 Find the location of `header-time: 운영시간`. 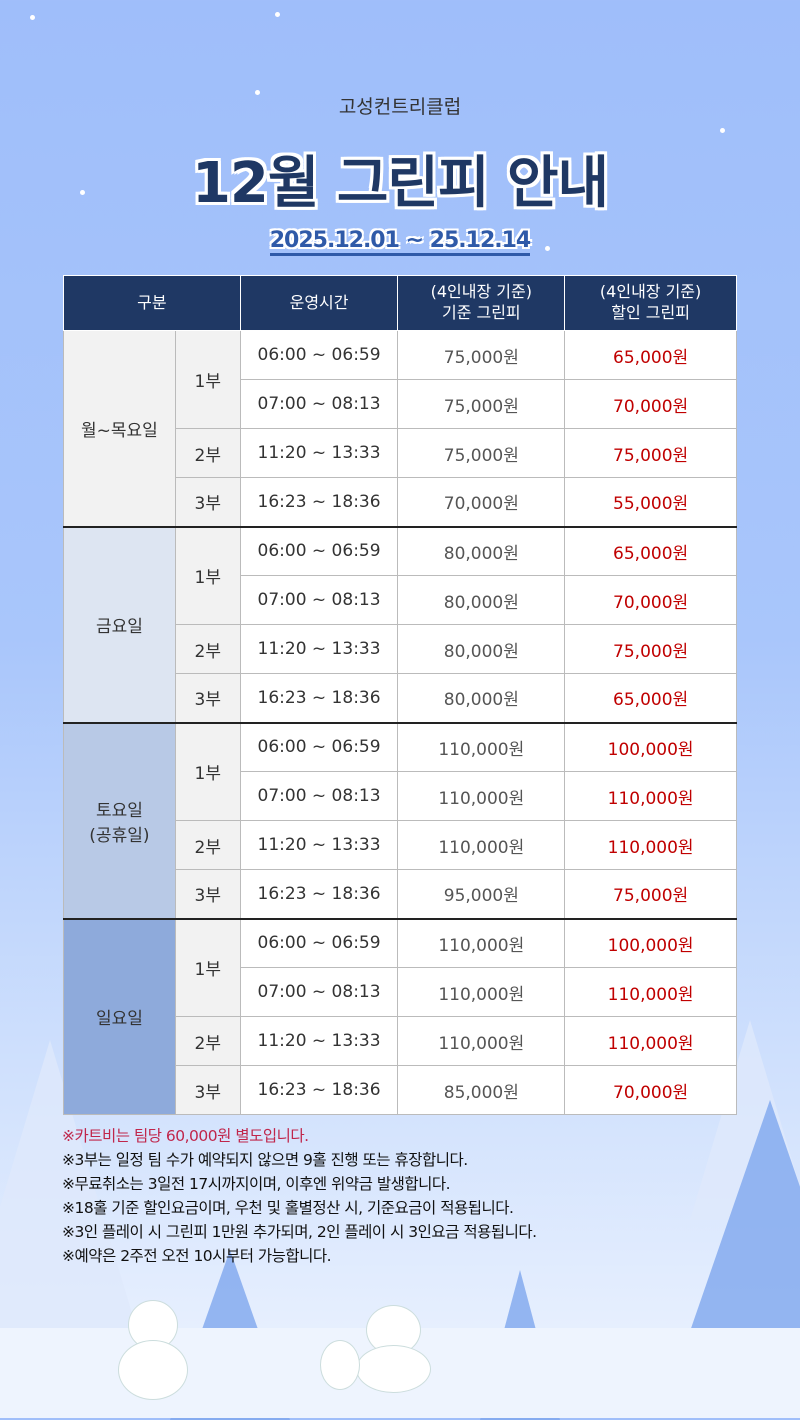

header-time: 운영시간 is located at coordinates (319, 303).